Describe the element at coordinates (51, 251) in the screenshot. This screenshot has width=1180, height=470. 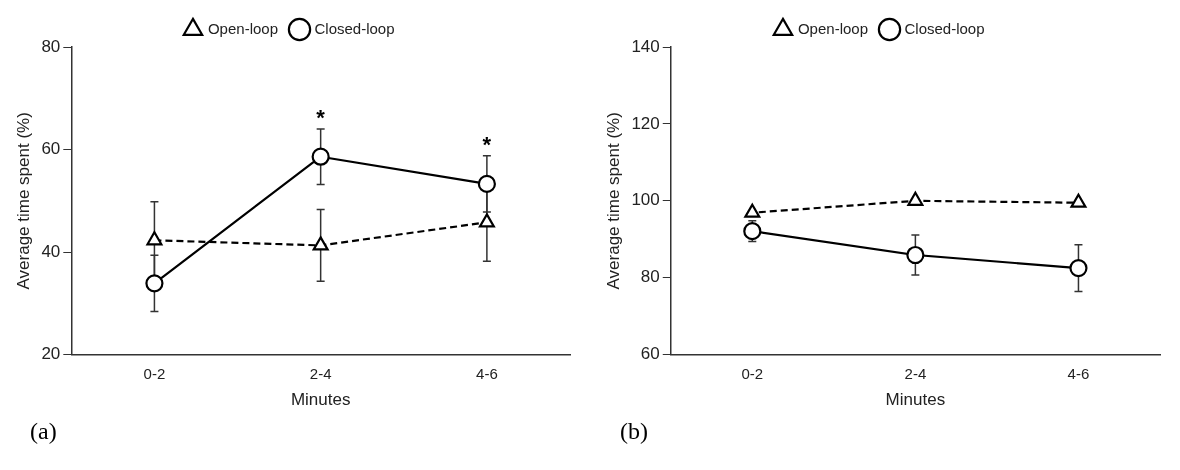
I see `y-tick-label: 40` at that location.